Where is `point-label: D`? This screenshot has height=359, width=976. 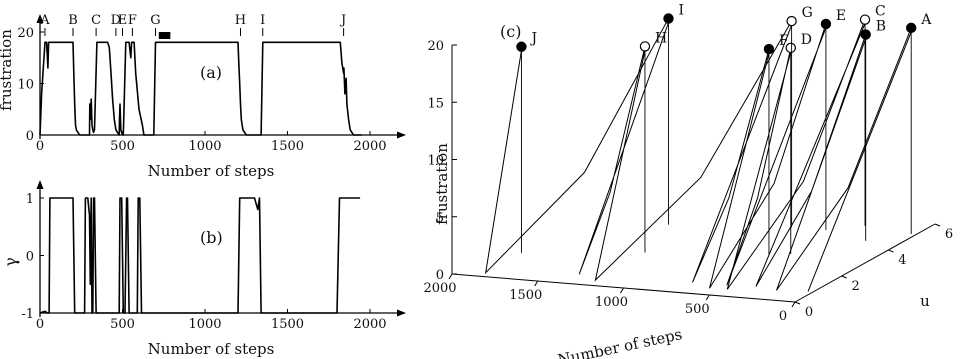 point-label: D is located at coordinates (806, 40).